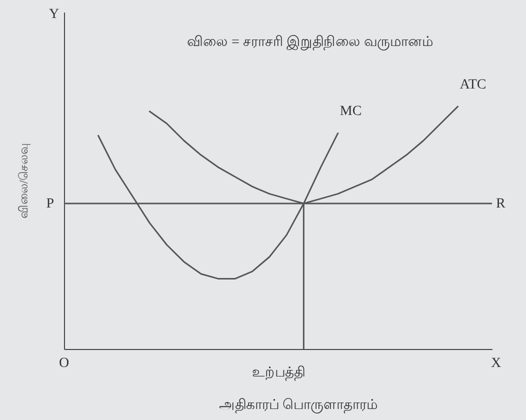  Describe the element at coordinates (298, 405) in the screenshot. I see `text: அதிகாரப் பொருளாதாரம்` at that location.